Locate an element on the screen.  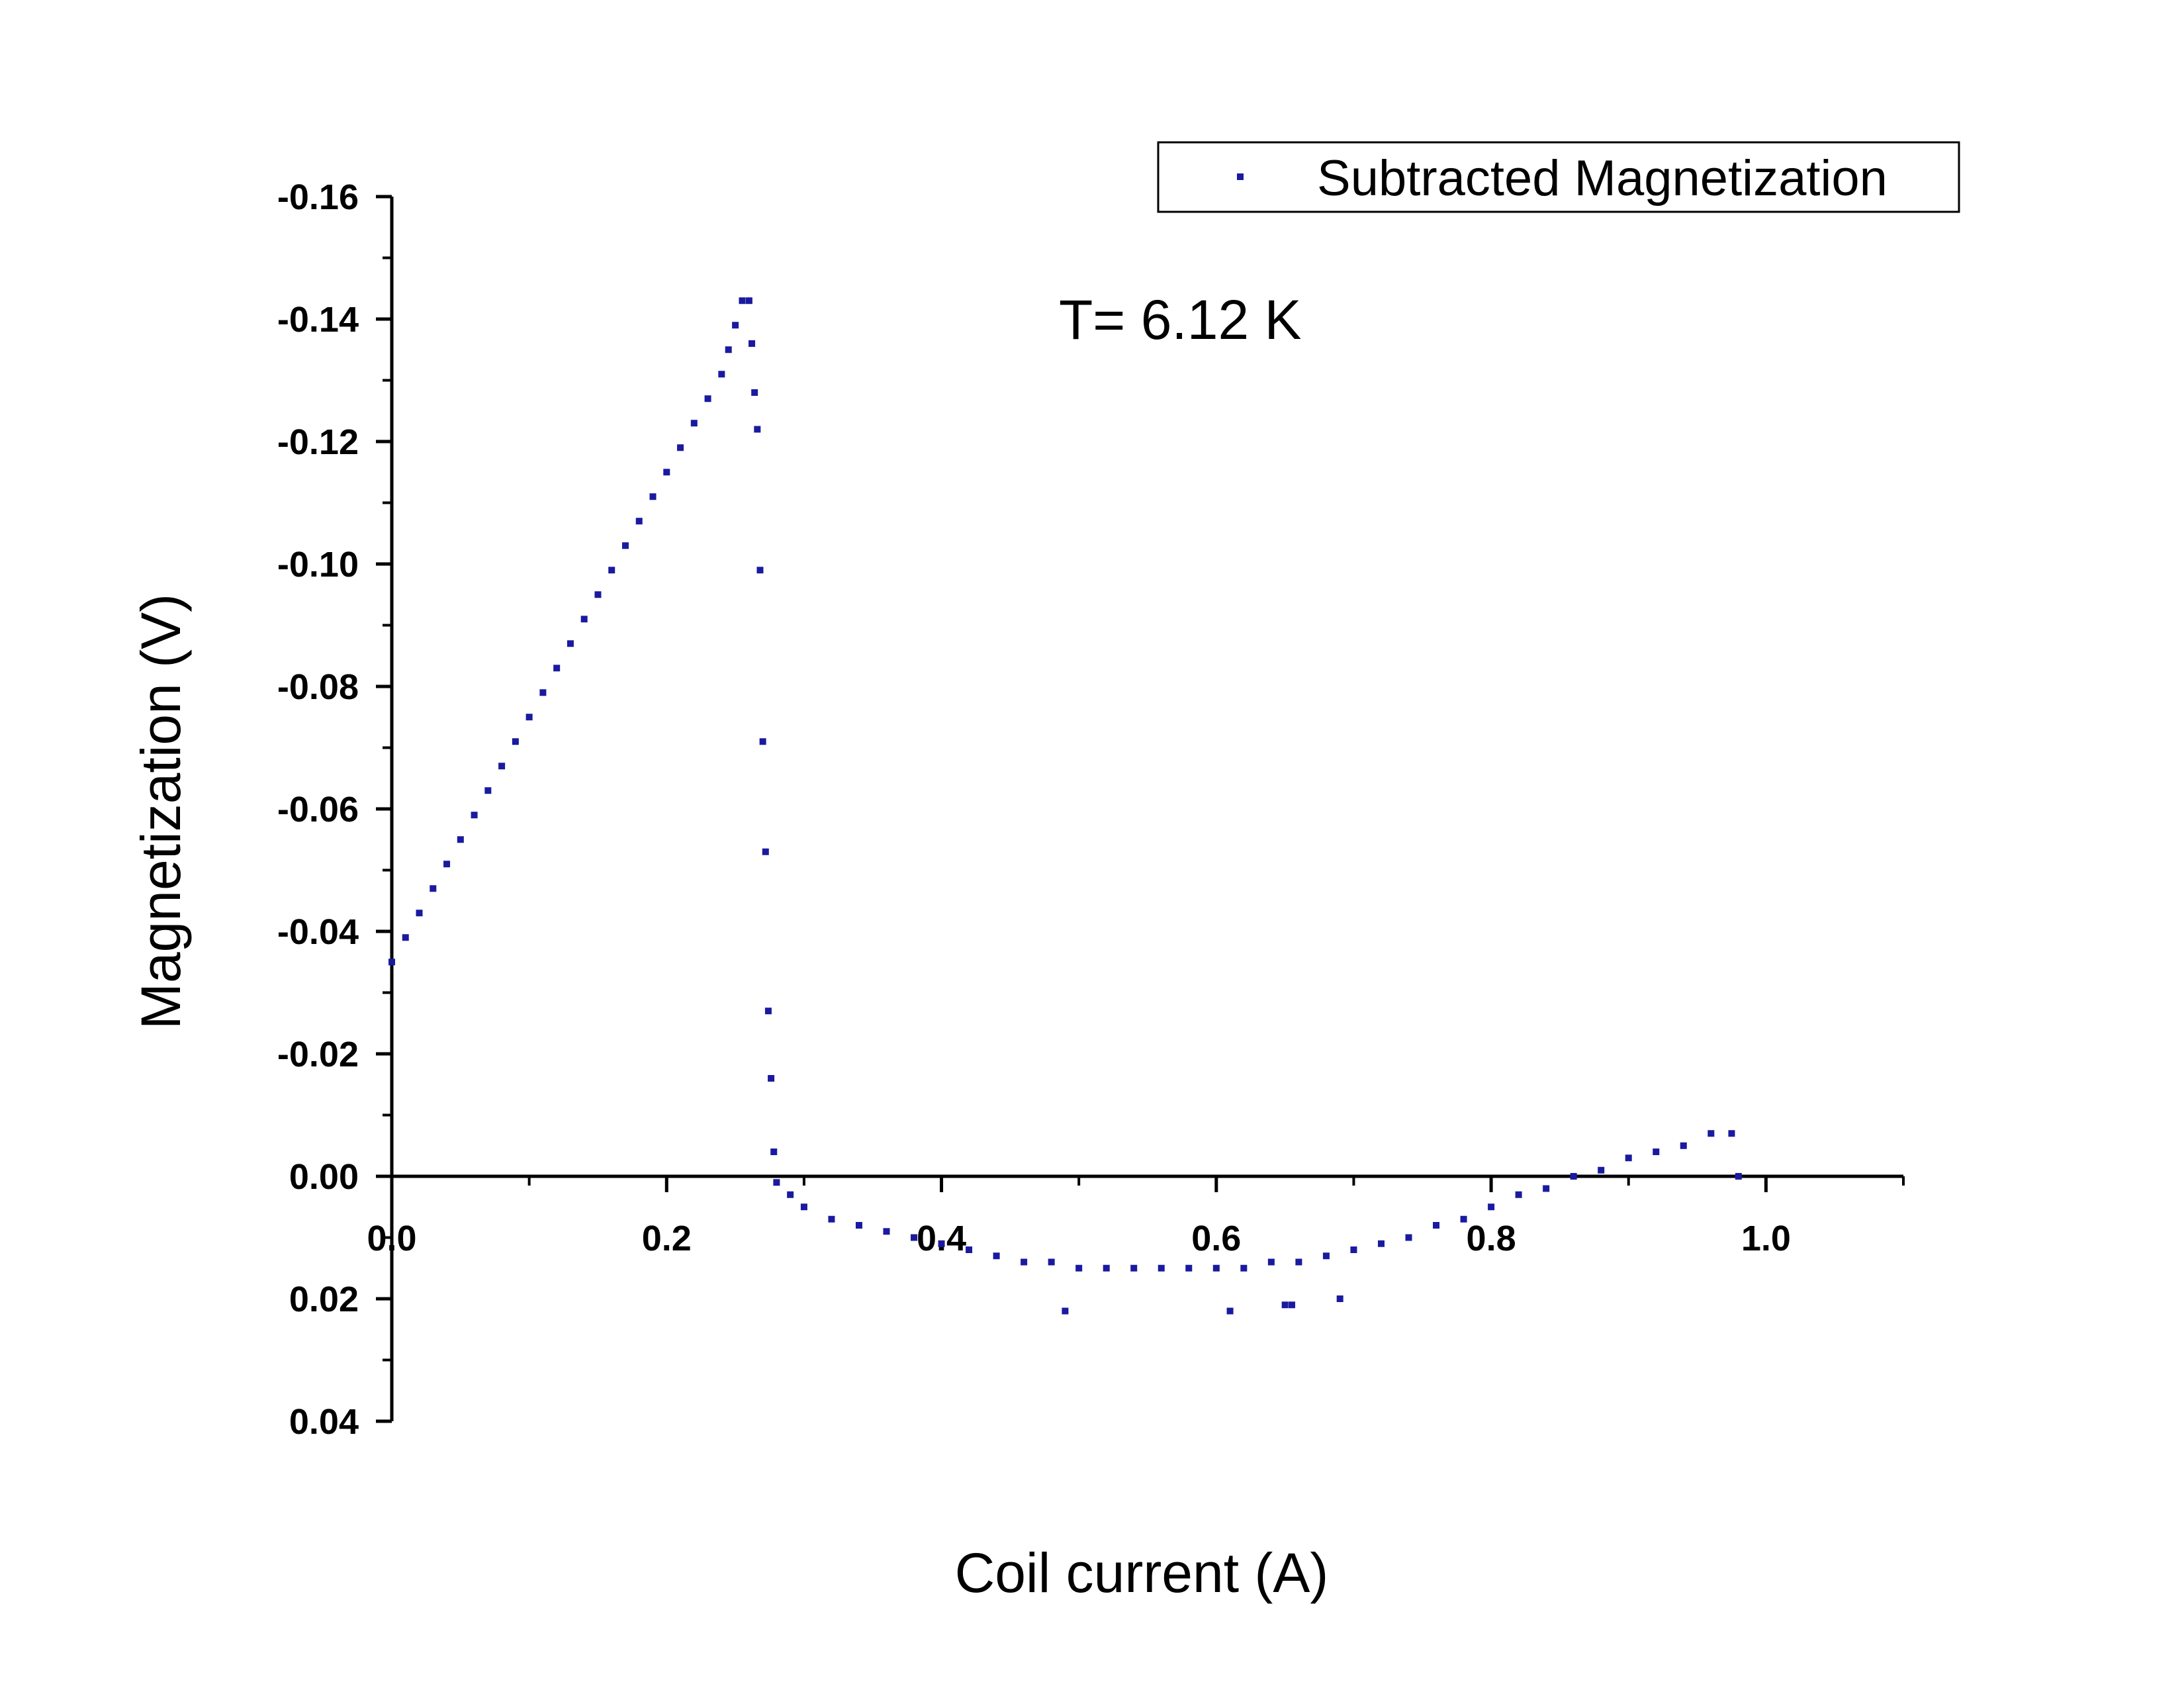
y-tick-label: -0.06 is located at coordinates (318, 809).